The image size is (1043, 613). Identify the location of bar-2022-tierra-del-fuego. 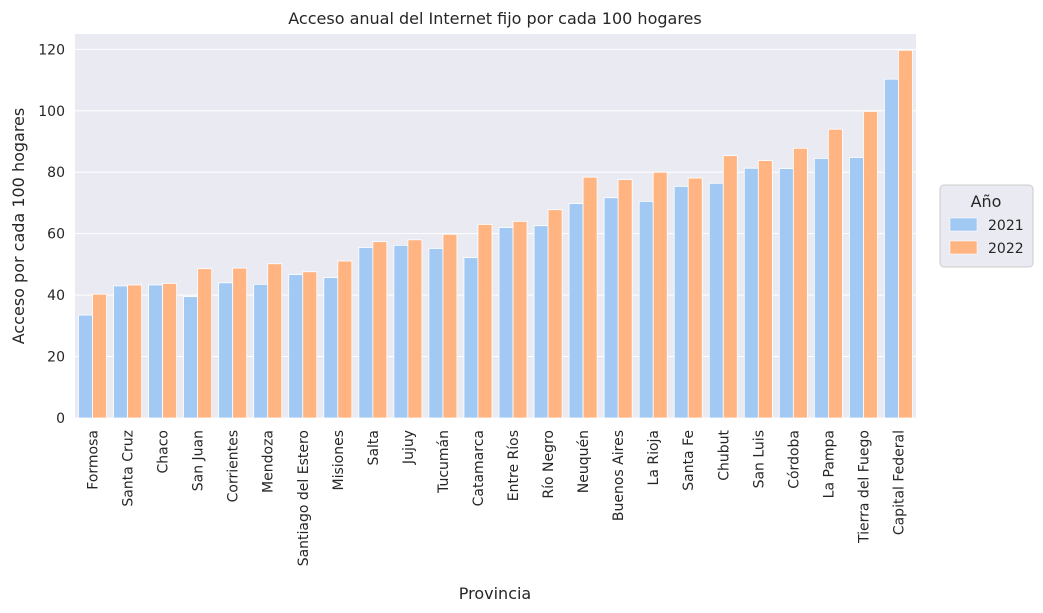
(870, 265).